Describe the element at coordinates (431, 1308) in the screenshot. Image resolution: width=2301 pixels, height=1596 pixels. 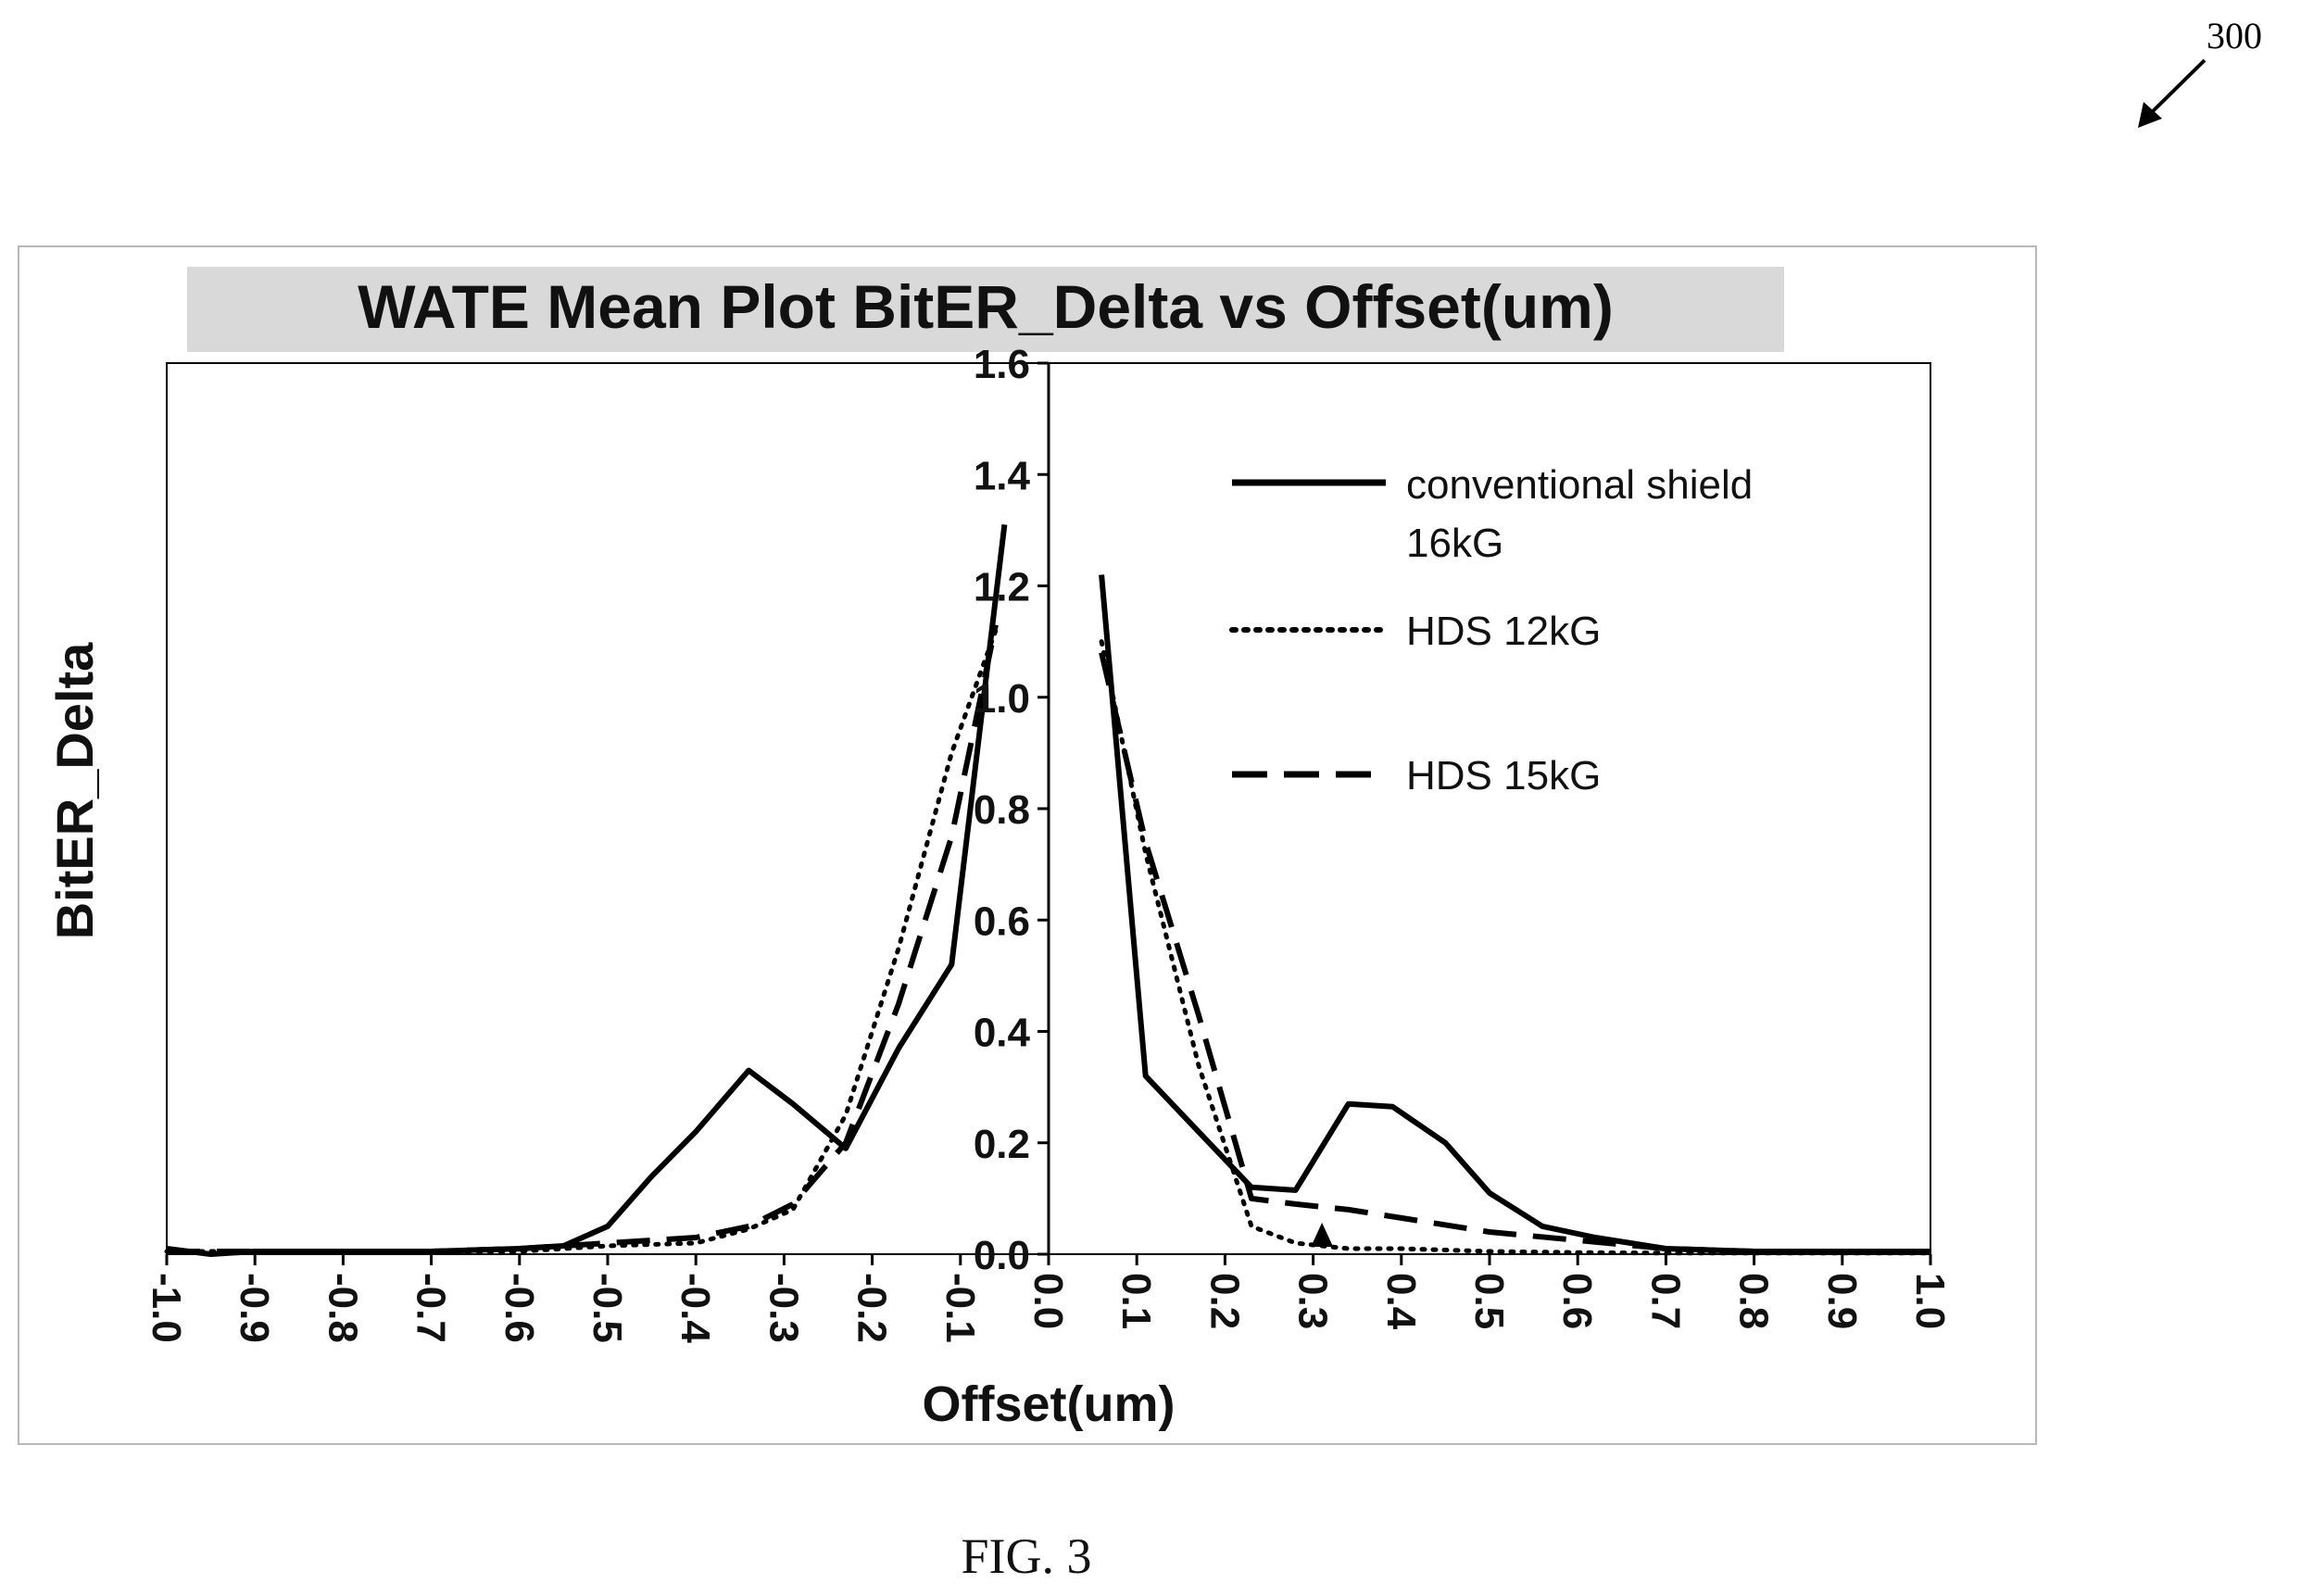
I see `x-tick-label: -0.7` at that location.